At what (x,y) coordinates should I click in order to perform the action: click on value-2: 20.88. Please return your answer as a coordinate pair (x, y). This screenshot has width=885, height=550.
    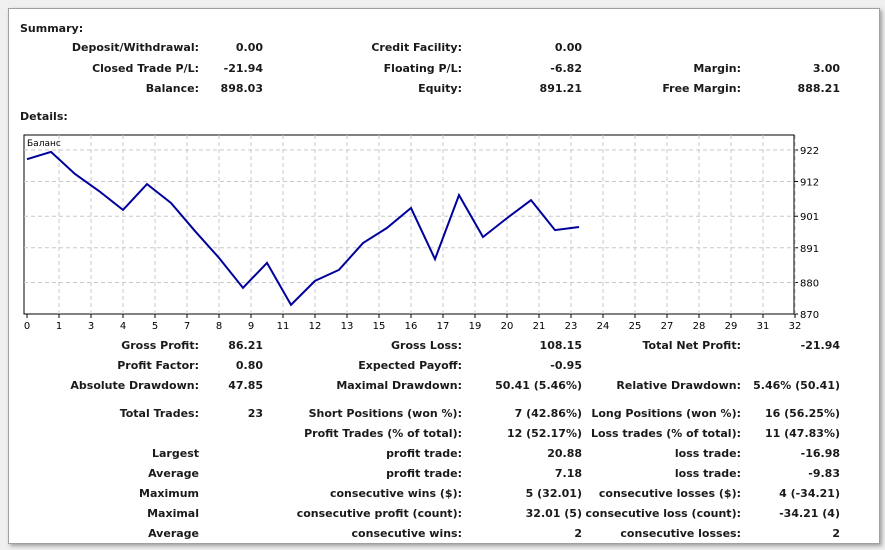
    Looking at the image, I should click on (564, 453).